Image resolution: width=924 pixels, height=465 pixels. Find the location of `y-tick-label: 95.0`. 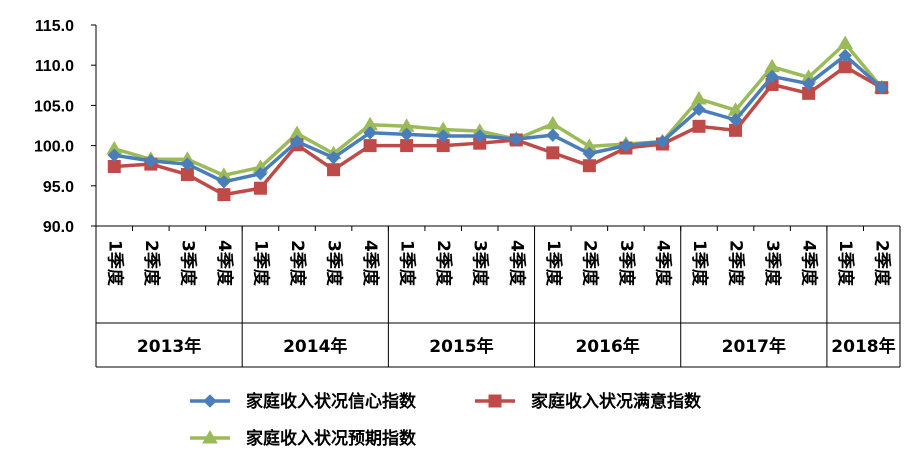

y-tick-label: 95.0 is located at coordinates (58, 187).